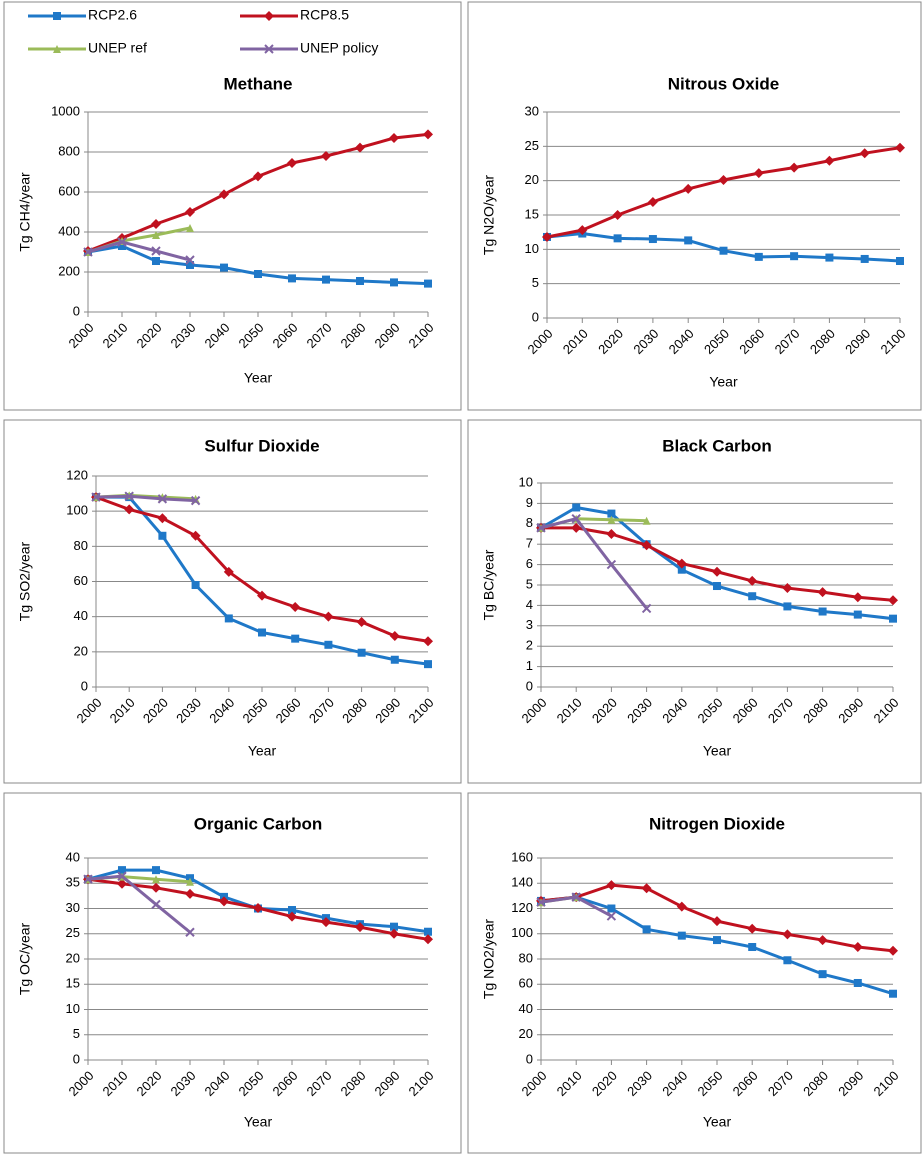 The image size is (924, 1156). I want to click on y-tick-label: 10, so click(526, 481).